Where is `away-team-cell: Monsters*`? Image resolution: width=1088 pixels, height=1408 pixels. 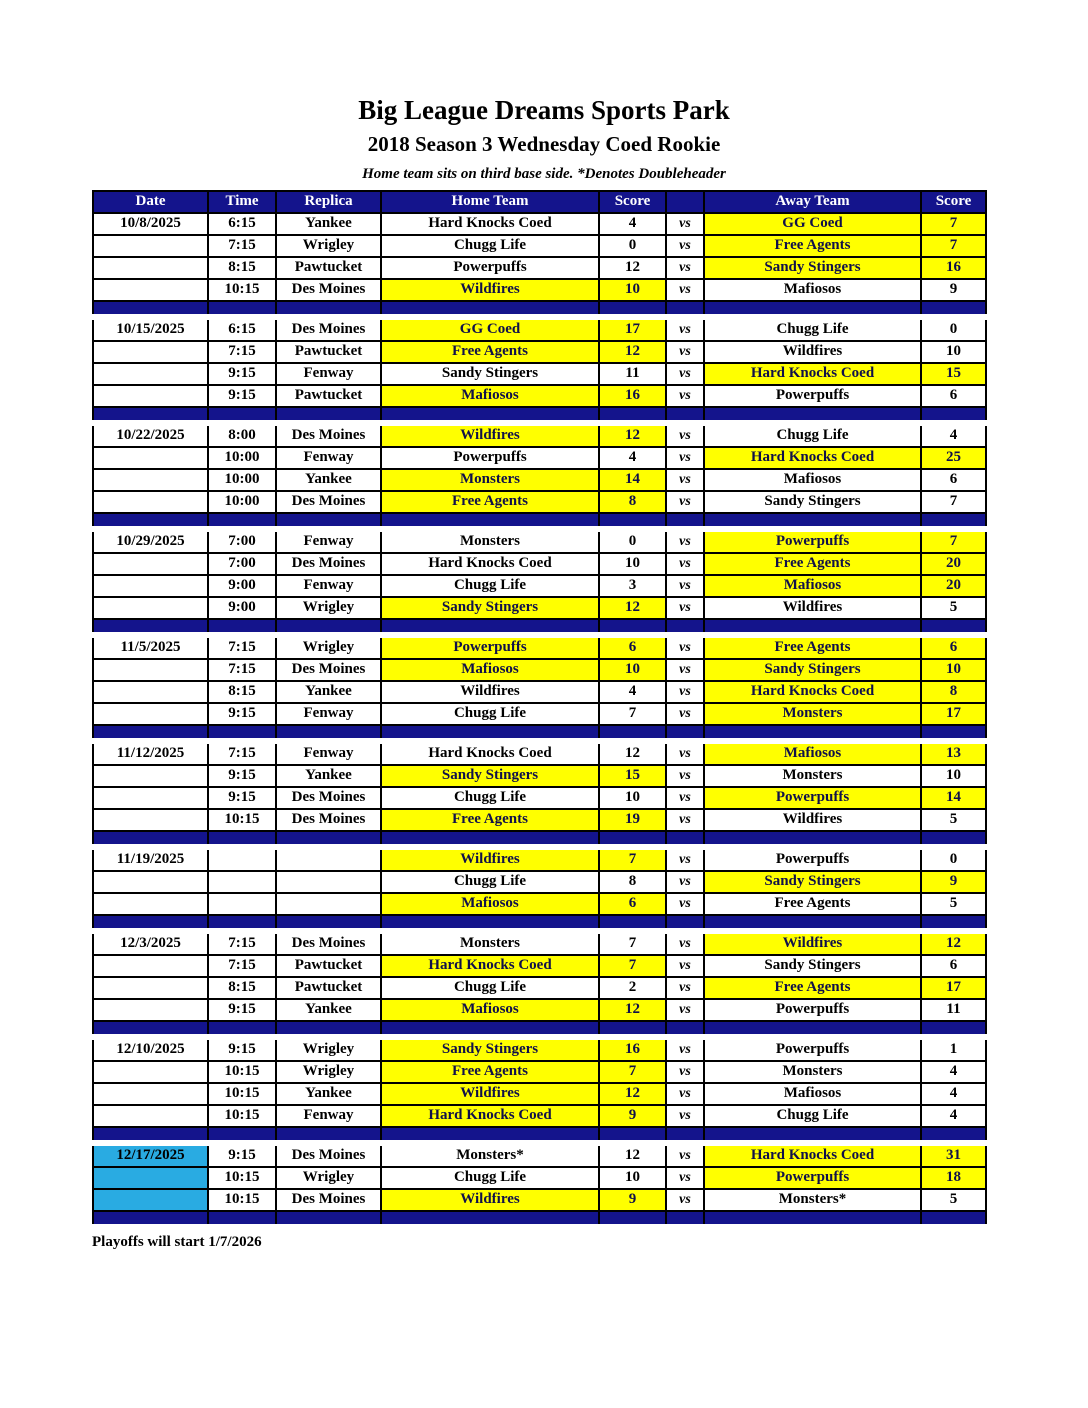 away-team-cell: Monsters* is located at coordinates (812, 1199).